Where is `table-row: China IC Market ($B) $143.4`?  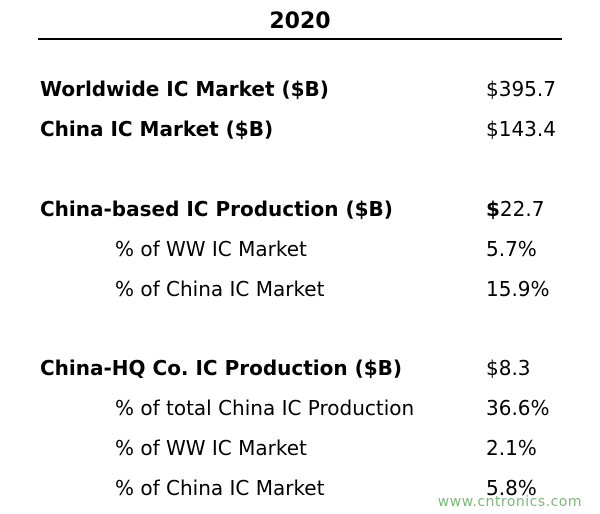 table-row: China IC Market ($B) $143.4 is located at coordinates (300, 129).